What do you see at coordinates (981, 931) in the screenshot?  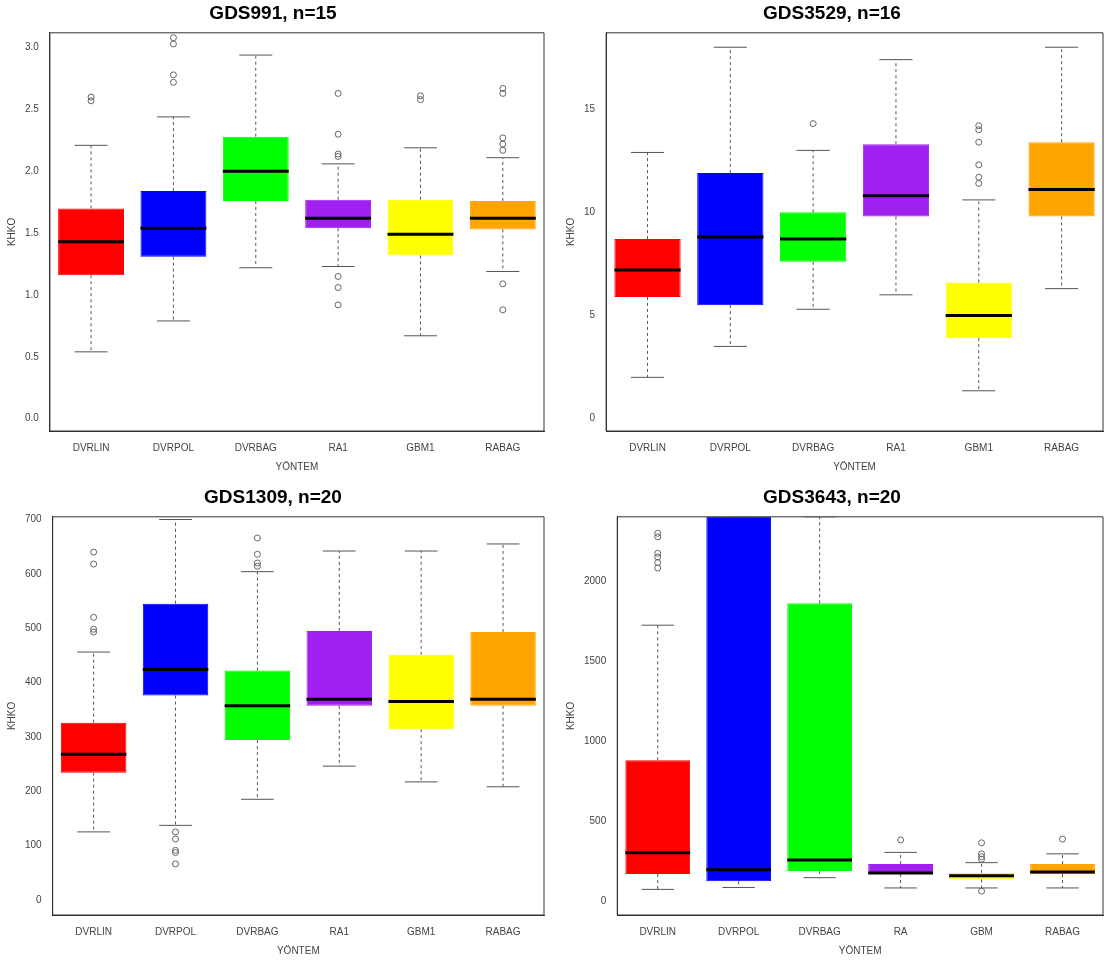 I see `x-tick-label: GBM` at bounding box center [981, 931].